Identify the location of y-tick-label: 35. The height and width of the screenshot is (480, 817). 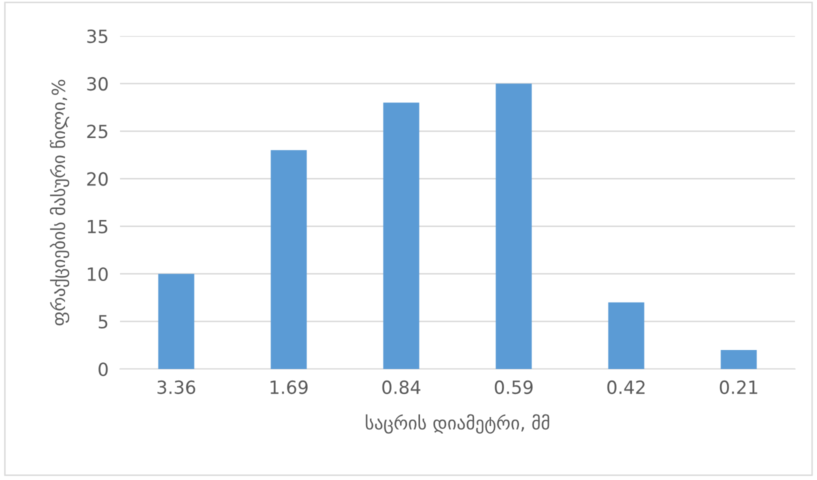
(97, 36).